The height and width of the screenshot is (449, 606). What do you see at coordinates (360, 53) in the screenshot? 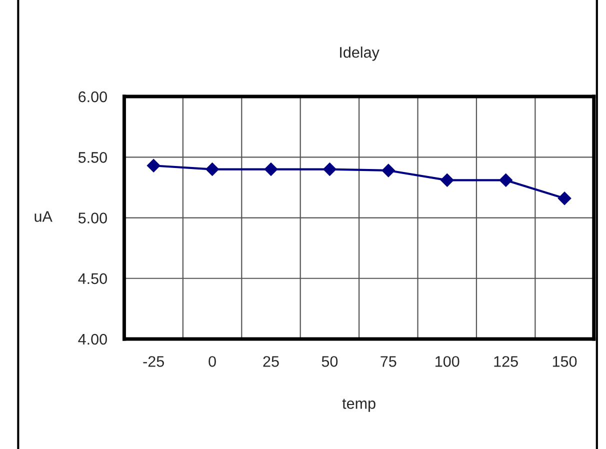
I see `chart-title: Idelay` at bounding box center [360, 53].